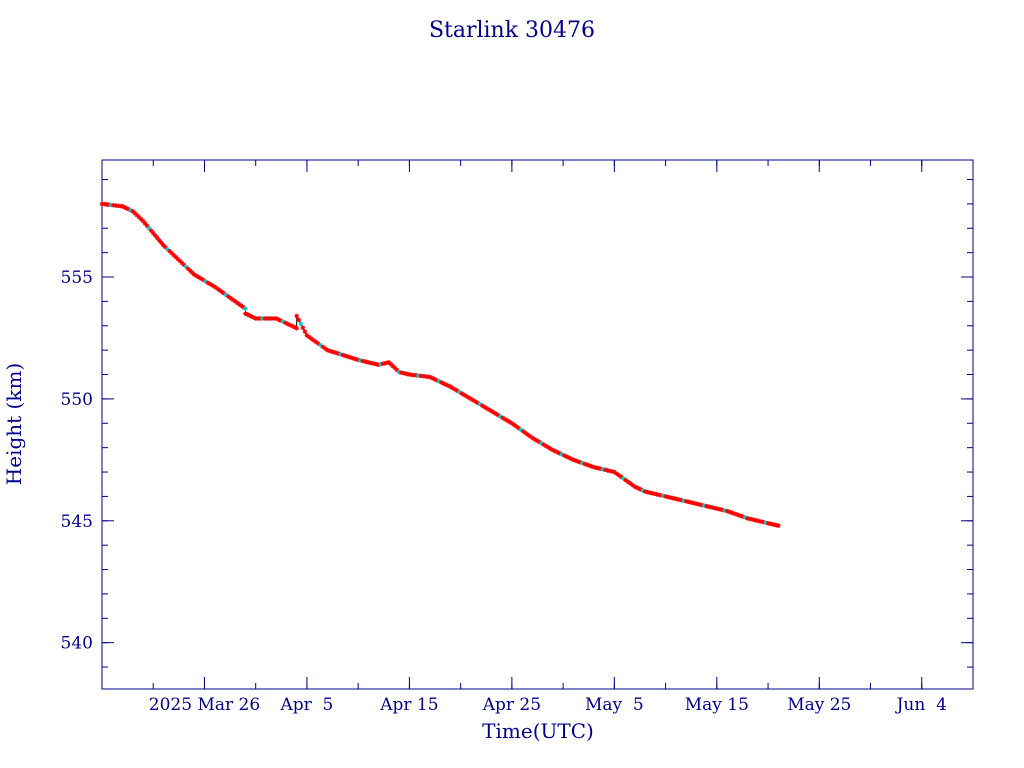 The width and height of the screenshot is (1024, 768). What do you see at coordinates (204, 705) in the screenshot?
I see `x-tick-label: 2025 Mar 26` at bounding box center [204, 705].